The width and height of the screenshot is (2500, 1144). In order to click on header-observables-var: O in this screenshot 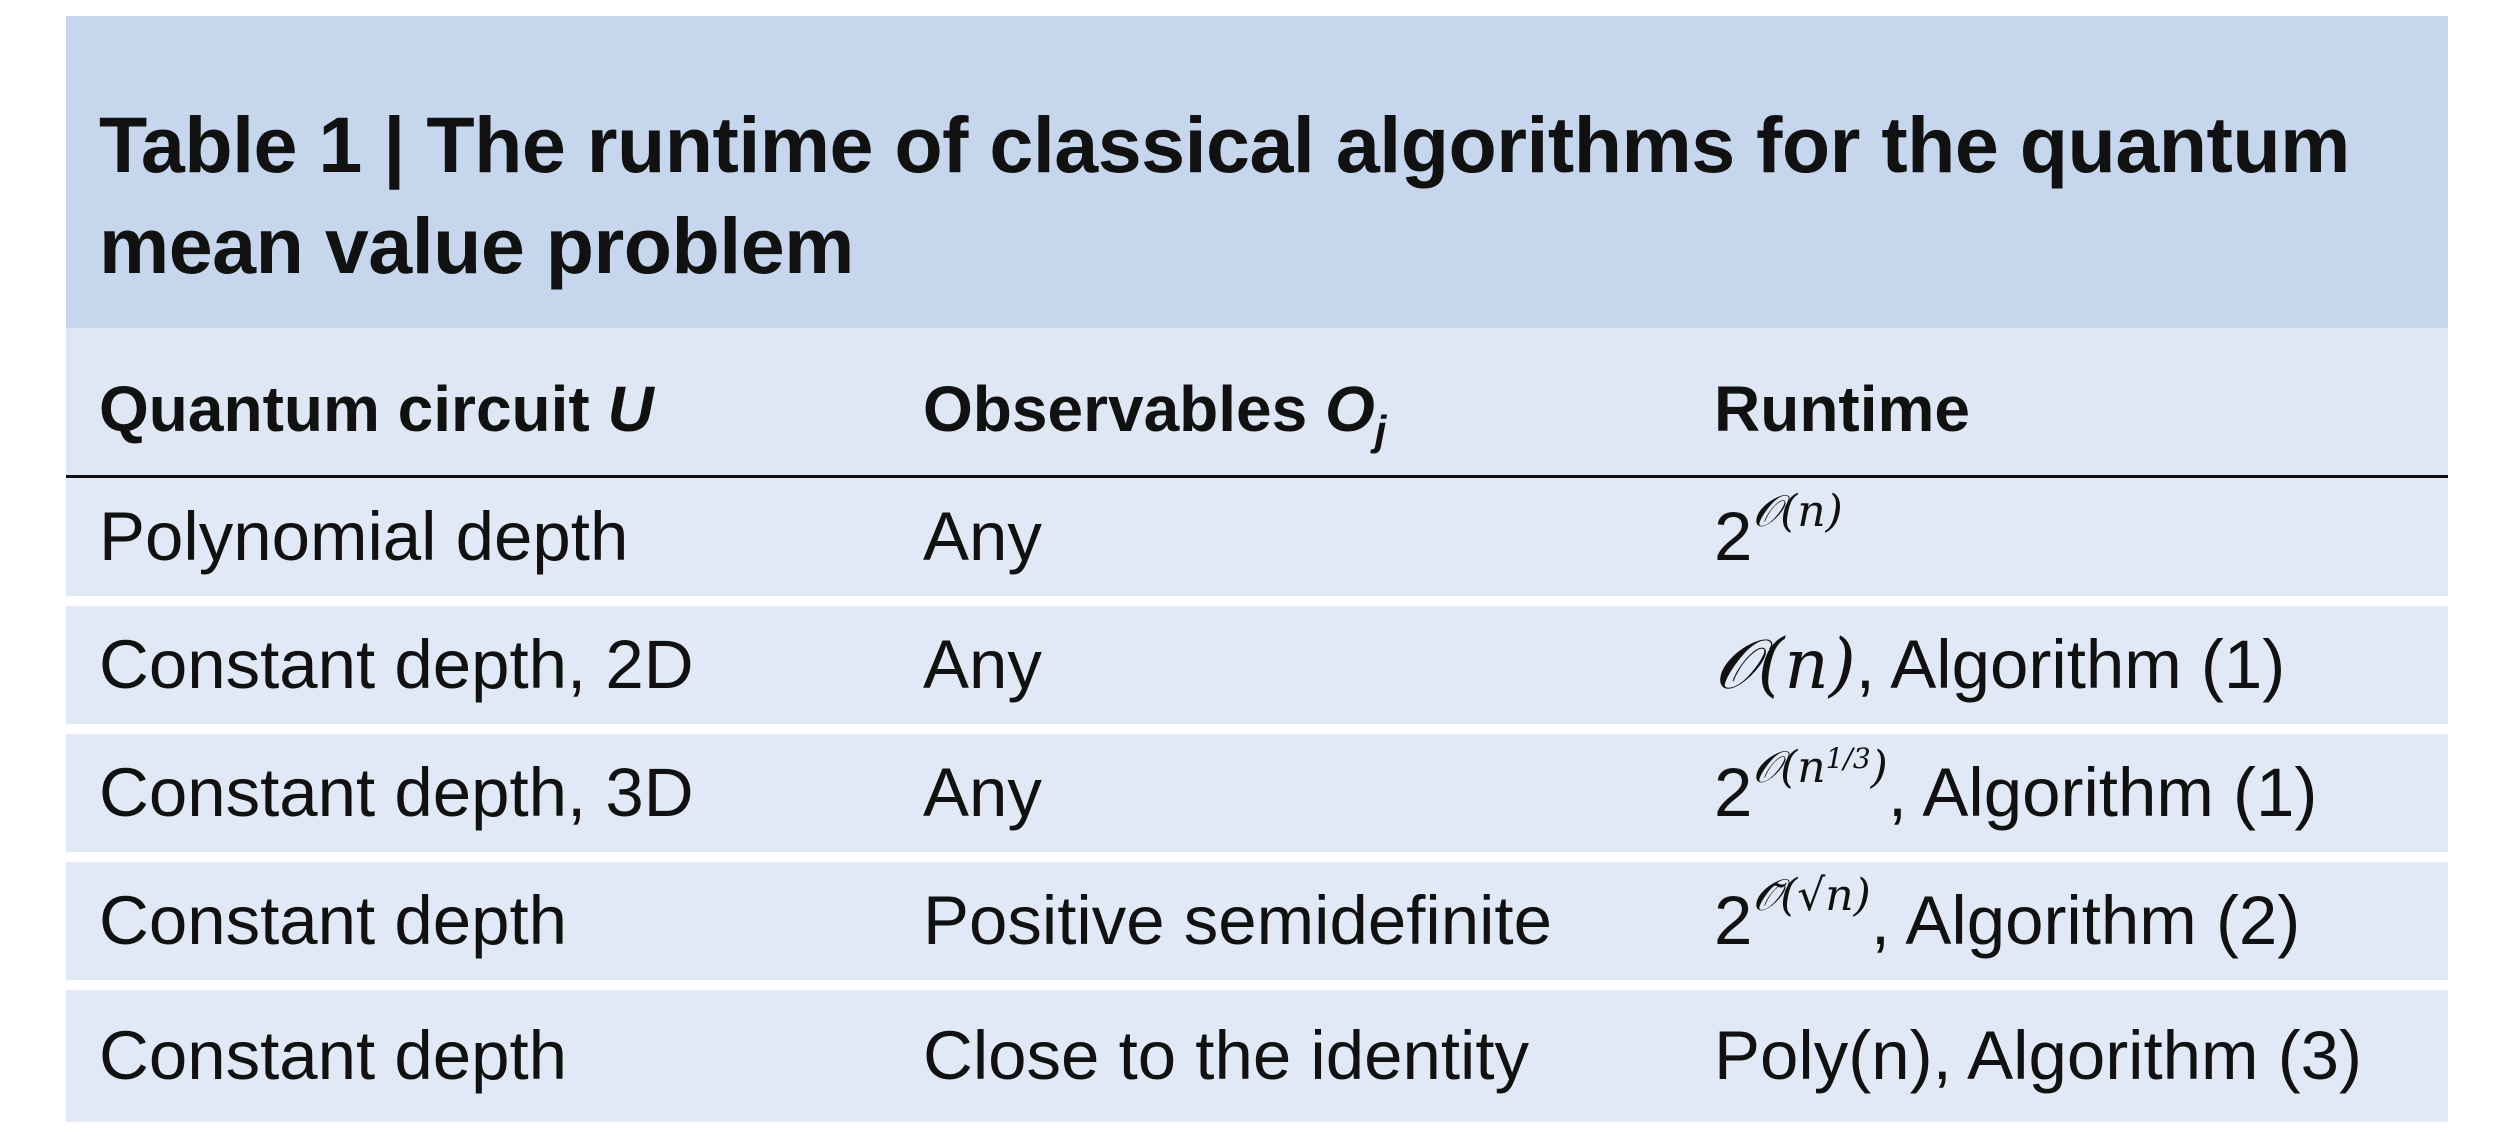, I will do `click(1350, 409)`.